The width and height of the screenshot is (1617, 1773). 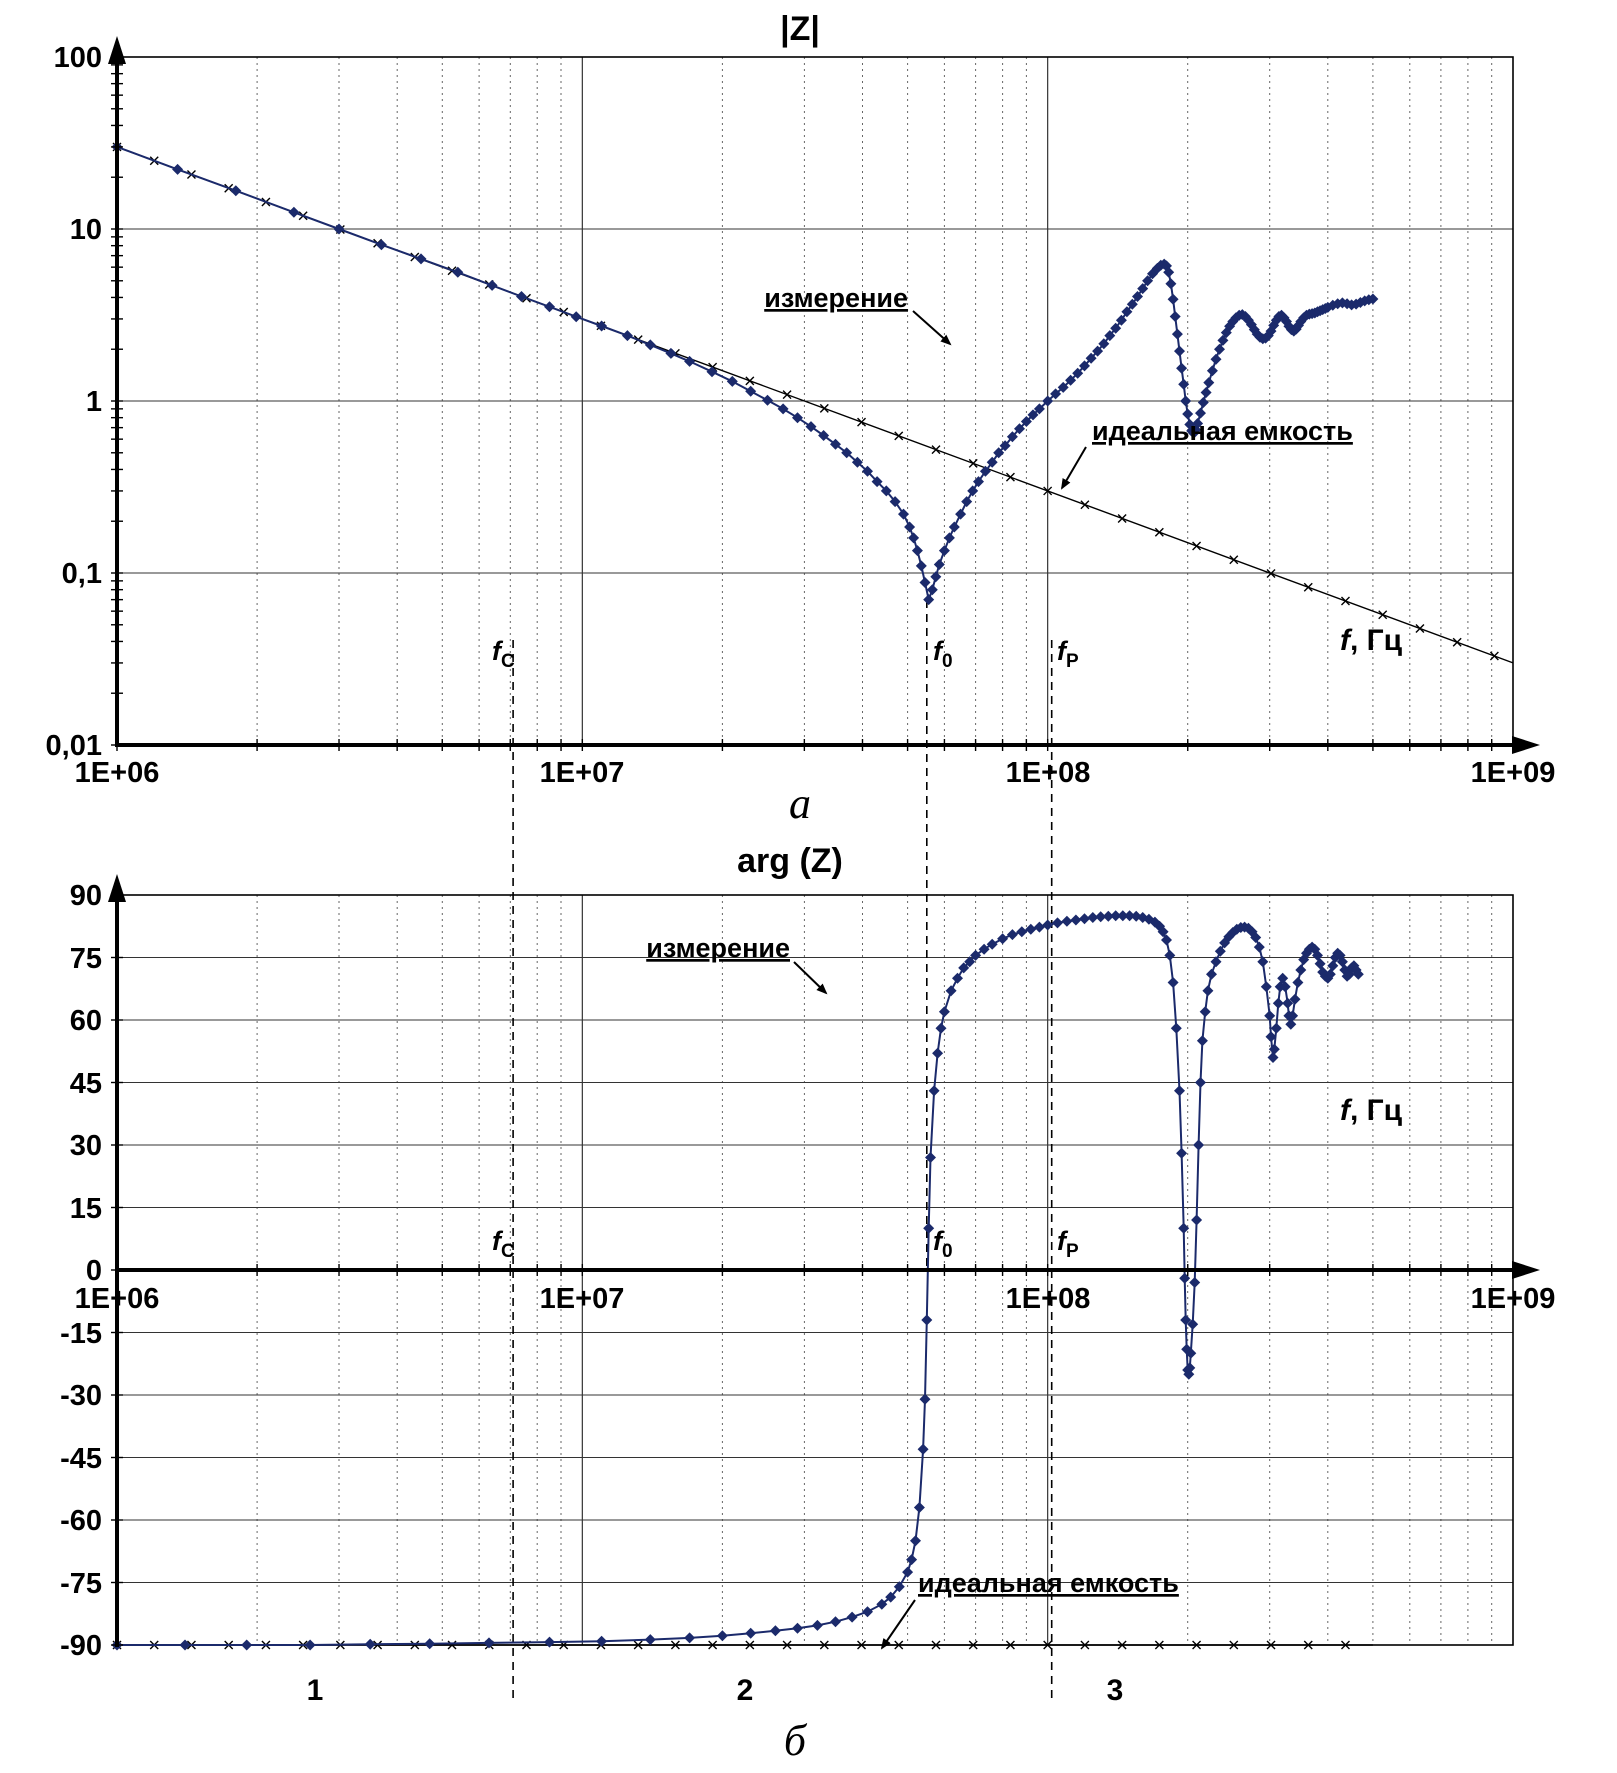 What do you see at coordinates (1068, 654) in the screenshot?
I see `magnitude-fp-label: fP` at bounding box center [1068, 654].